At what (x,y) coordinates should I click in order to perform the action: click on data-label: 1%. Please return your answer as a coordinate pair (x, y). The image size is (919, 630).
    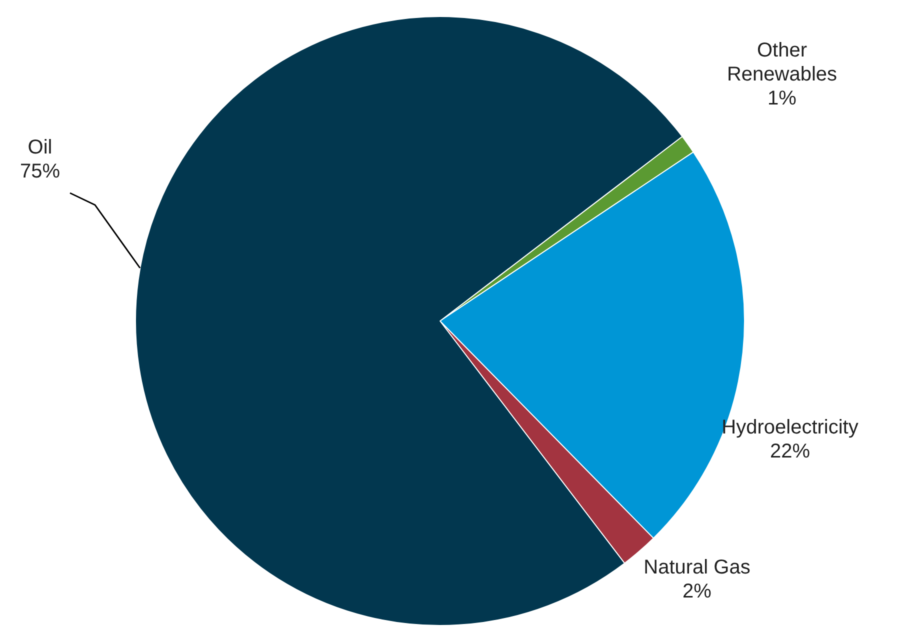
    Looking at the image, I should click on (782, 99).